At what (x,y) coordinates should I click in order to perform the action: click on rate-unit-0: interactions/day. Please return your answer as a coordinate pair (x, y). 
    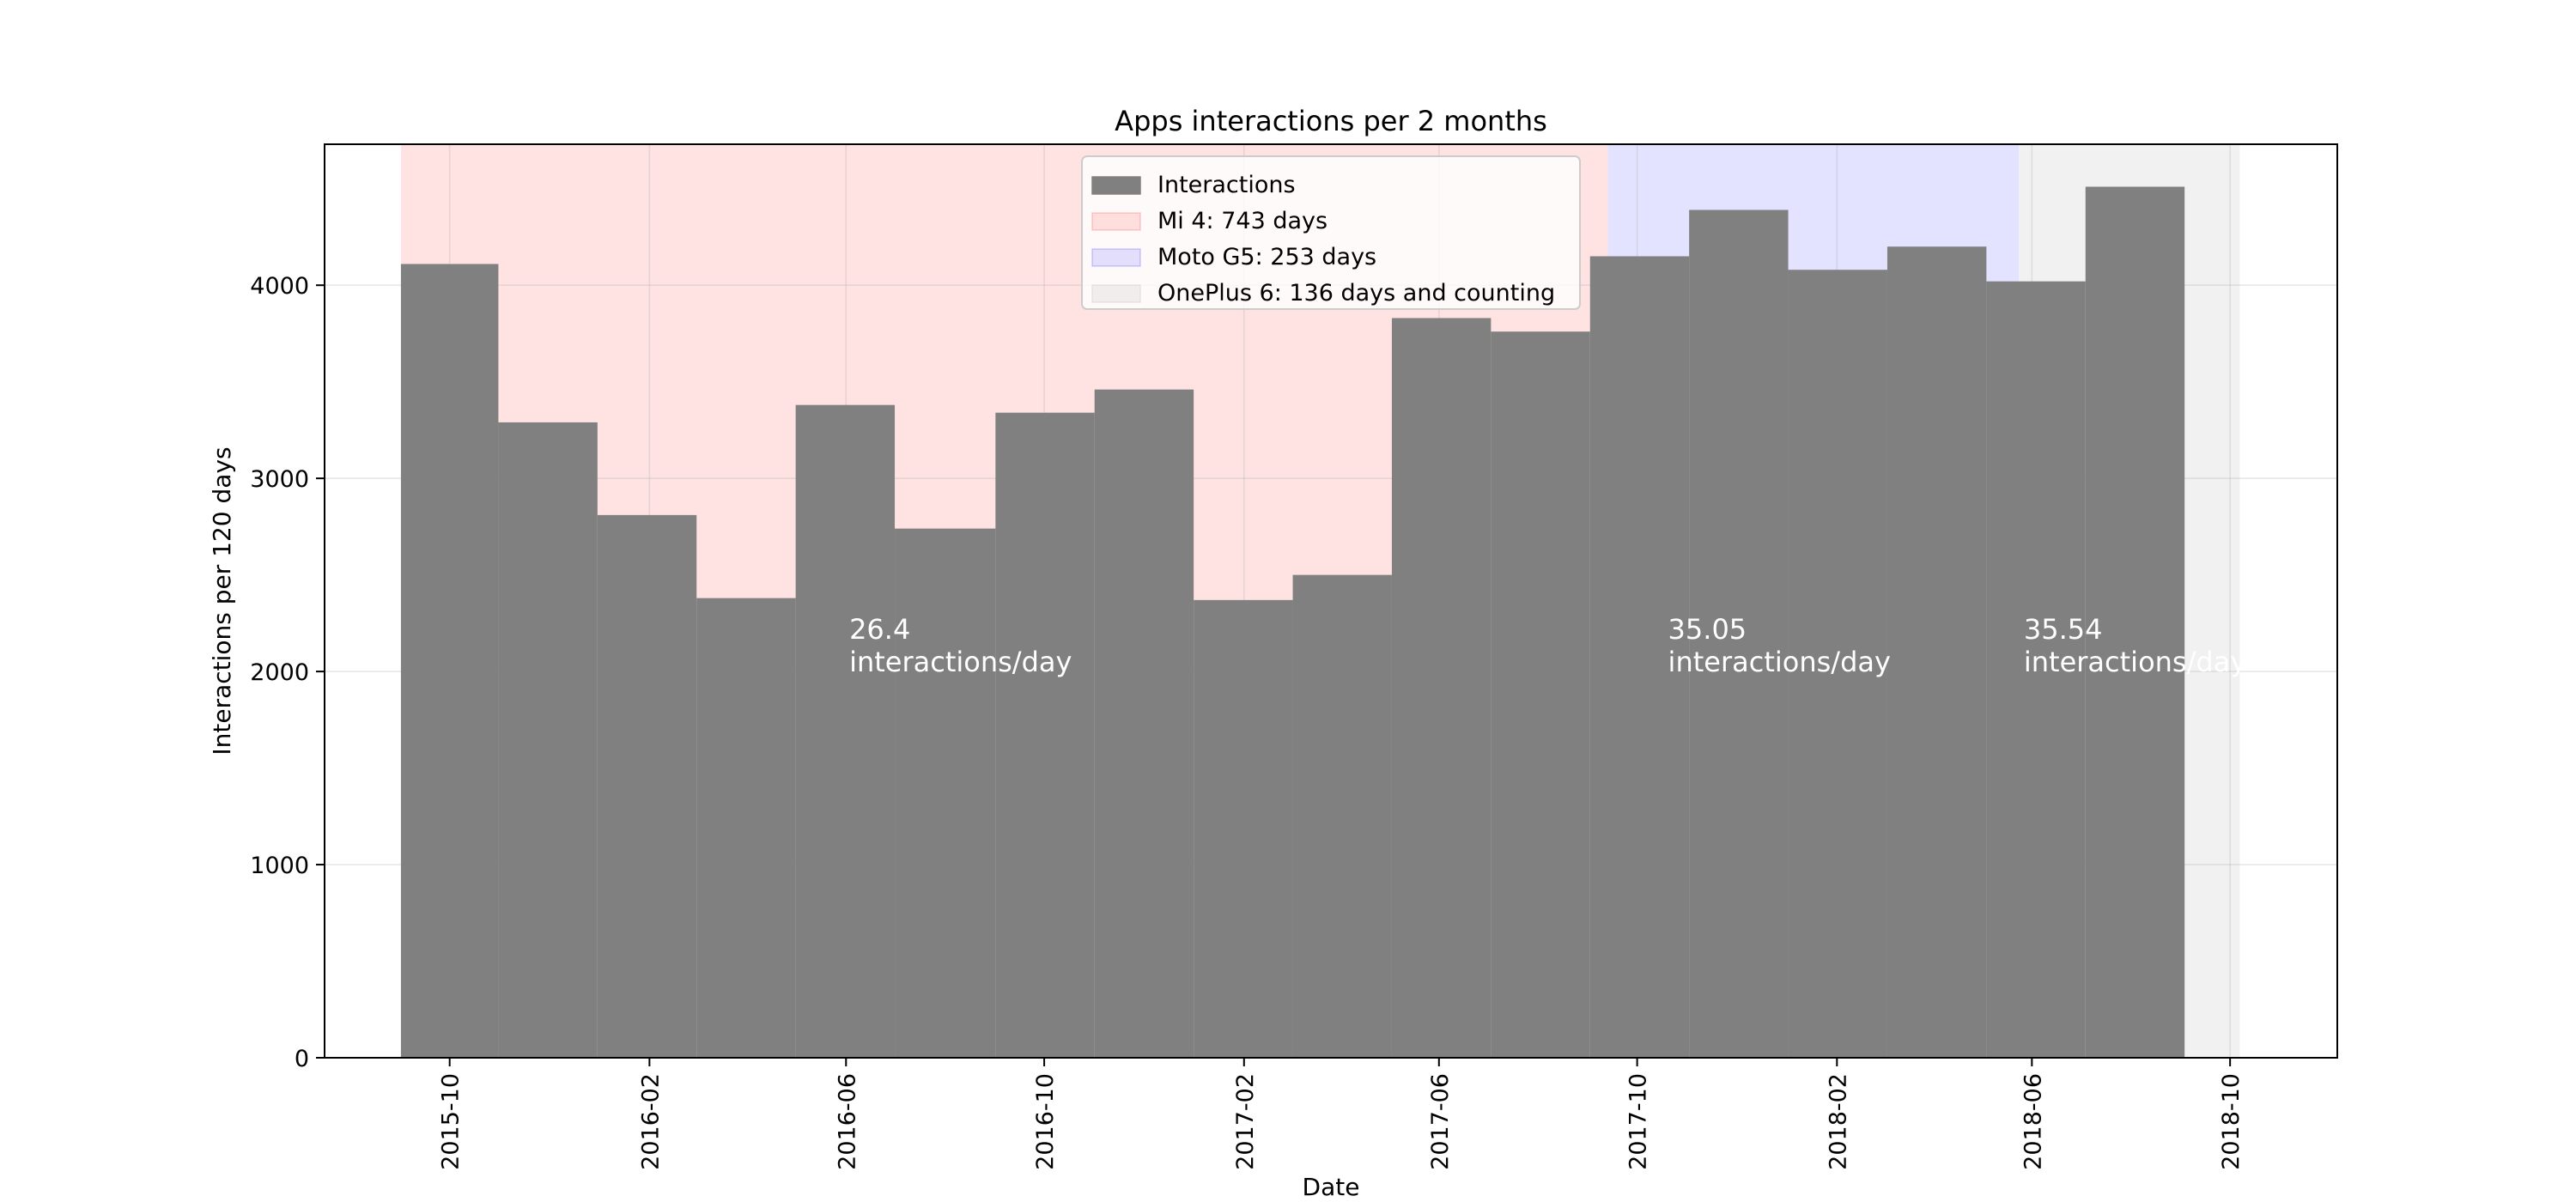
    Looking at the image, I should click on (961, 662).